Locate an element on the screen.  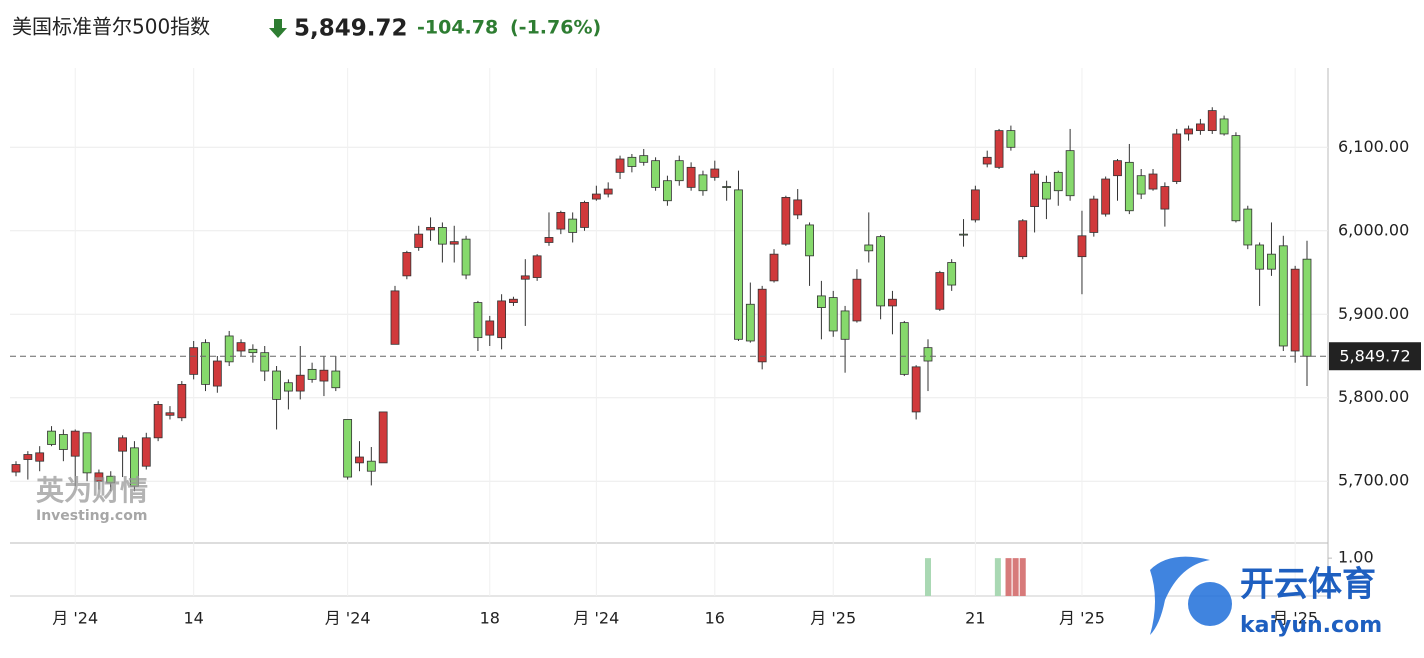
y-tick-label: 5,900.00 is located at coordinates (1373, 313).